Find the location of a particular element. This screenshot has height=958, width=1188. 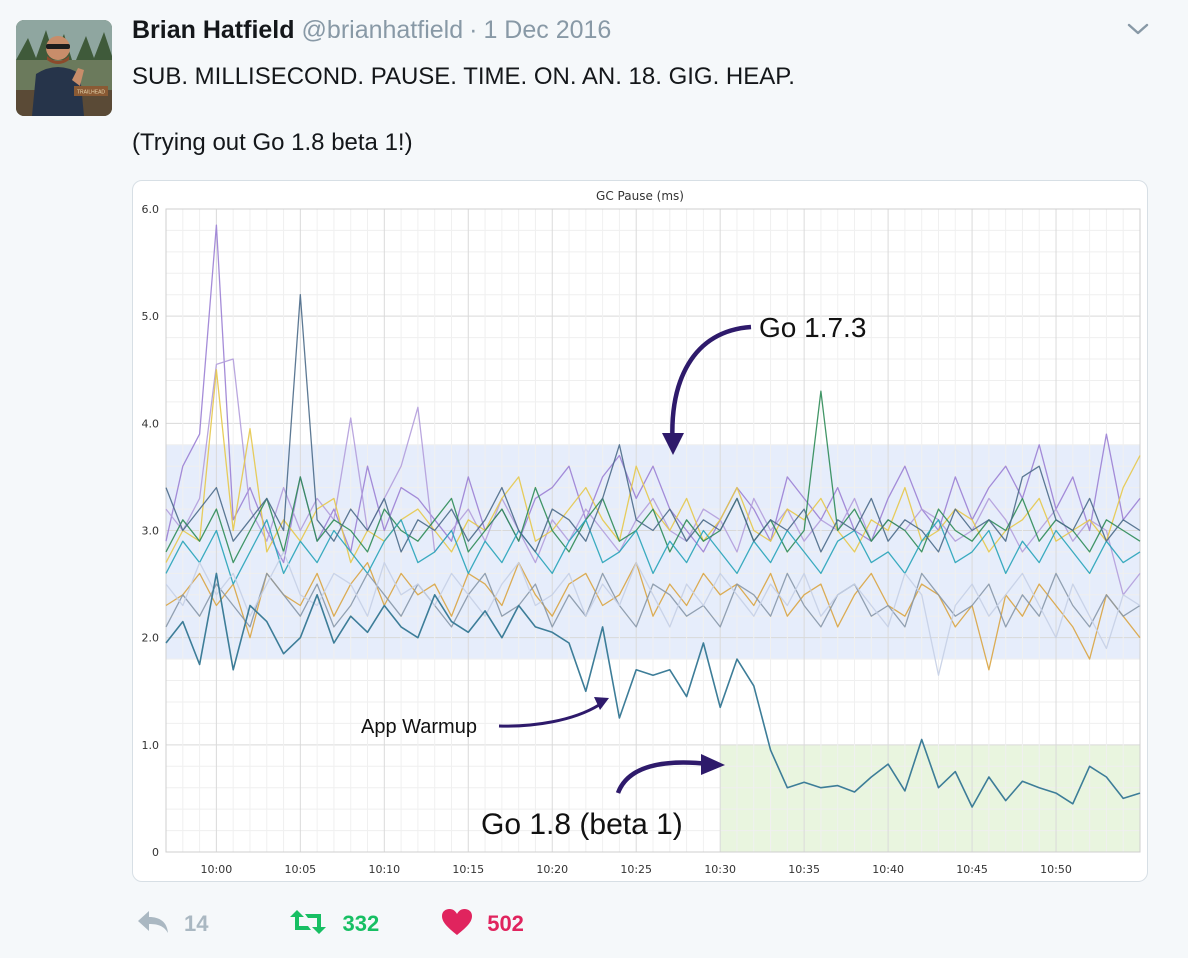

x-tick-label: 10:35 is located at coordinates (804, 869).